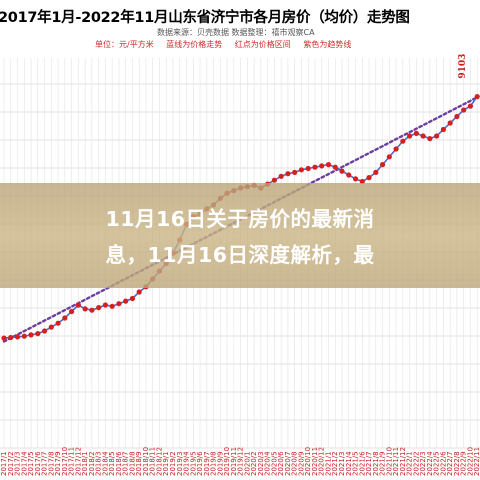  What do you see at coordinates (450, 463) in the screenshot?
I see `x-tick-label: 2022/7` at bounding box center [450, 463].